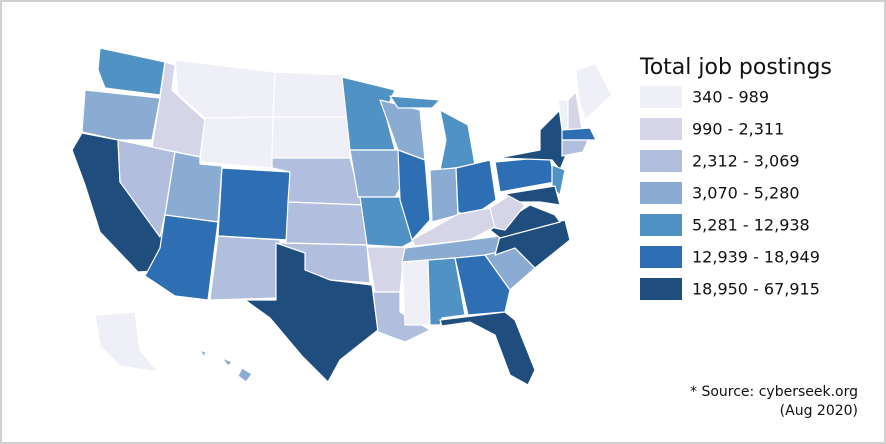  What do you see at coordinates (756, 289) in the screenshot?
I see `legend-label: 18,950 - 67,915` at bounding box center [756, 289].